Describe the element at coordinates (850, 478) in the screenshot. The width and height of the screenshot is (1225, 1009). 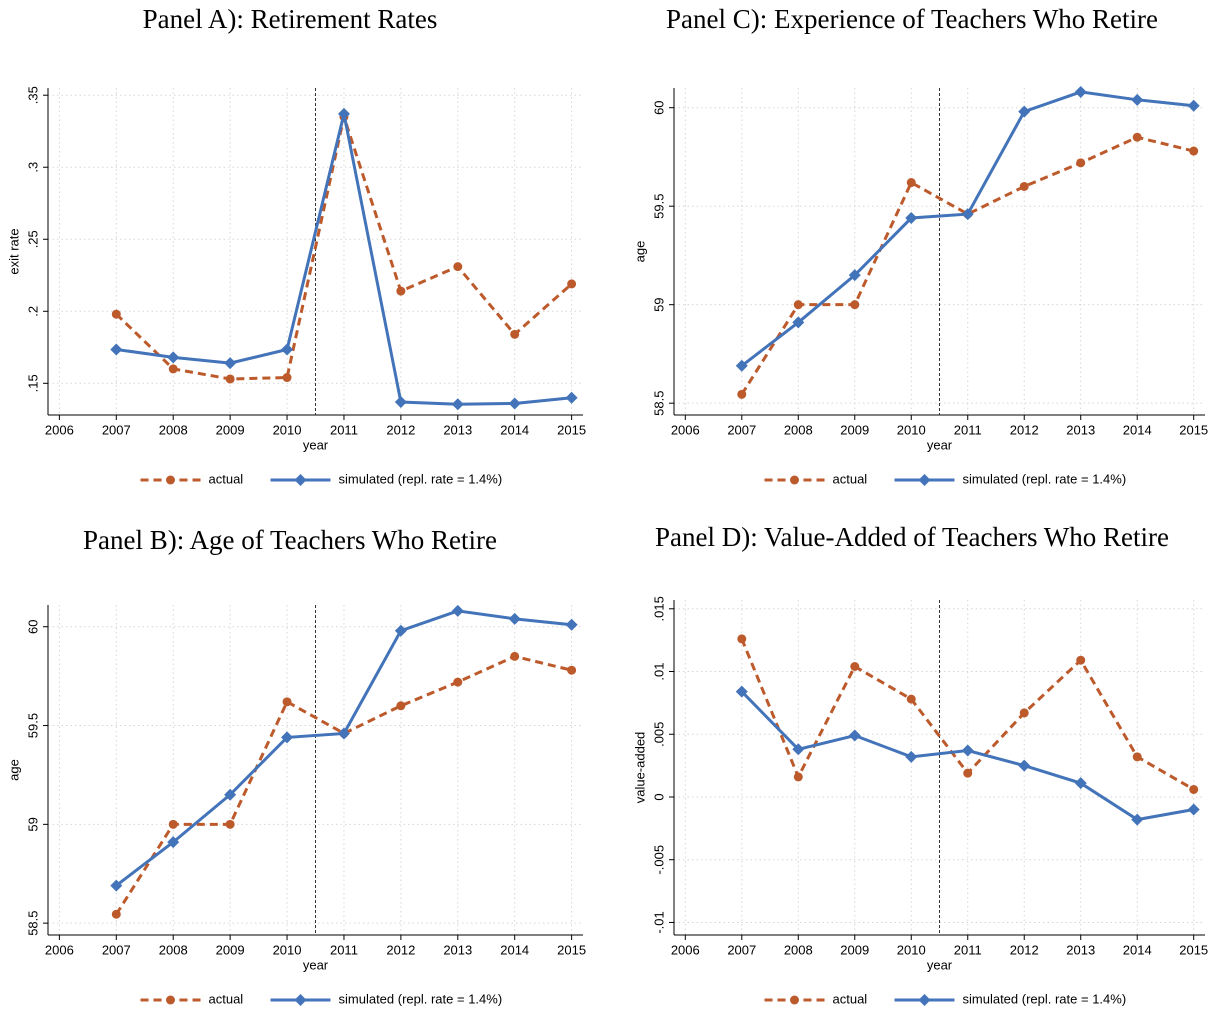
I see `legend-label: actual` at that location.